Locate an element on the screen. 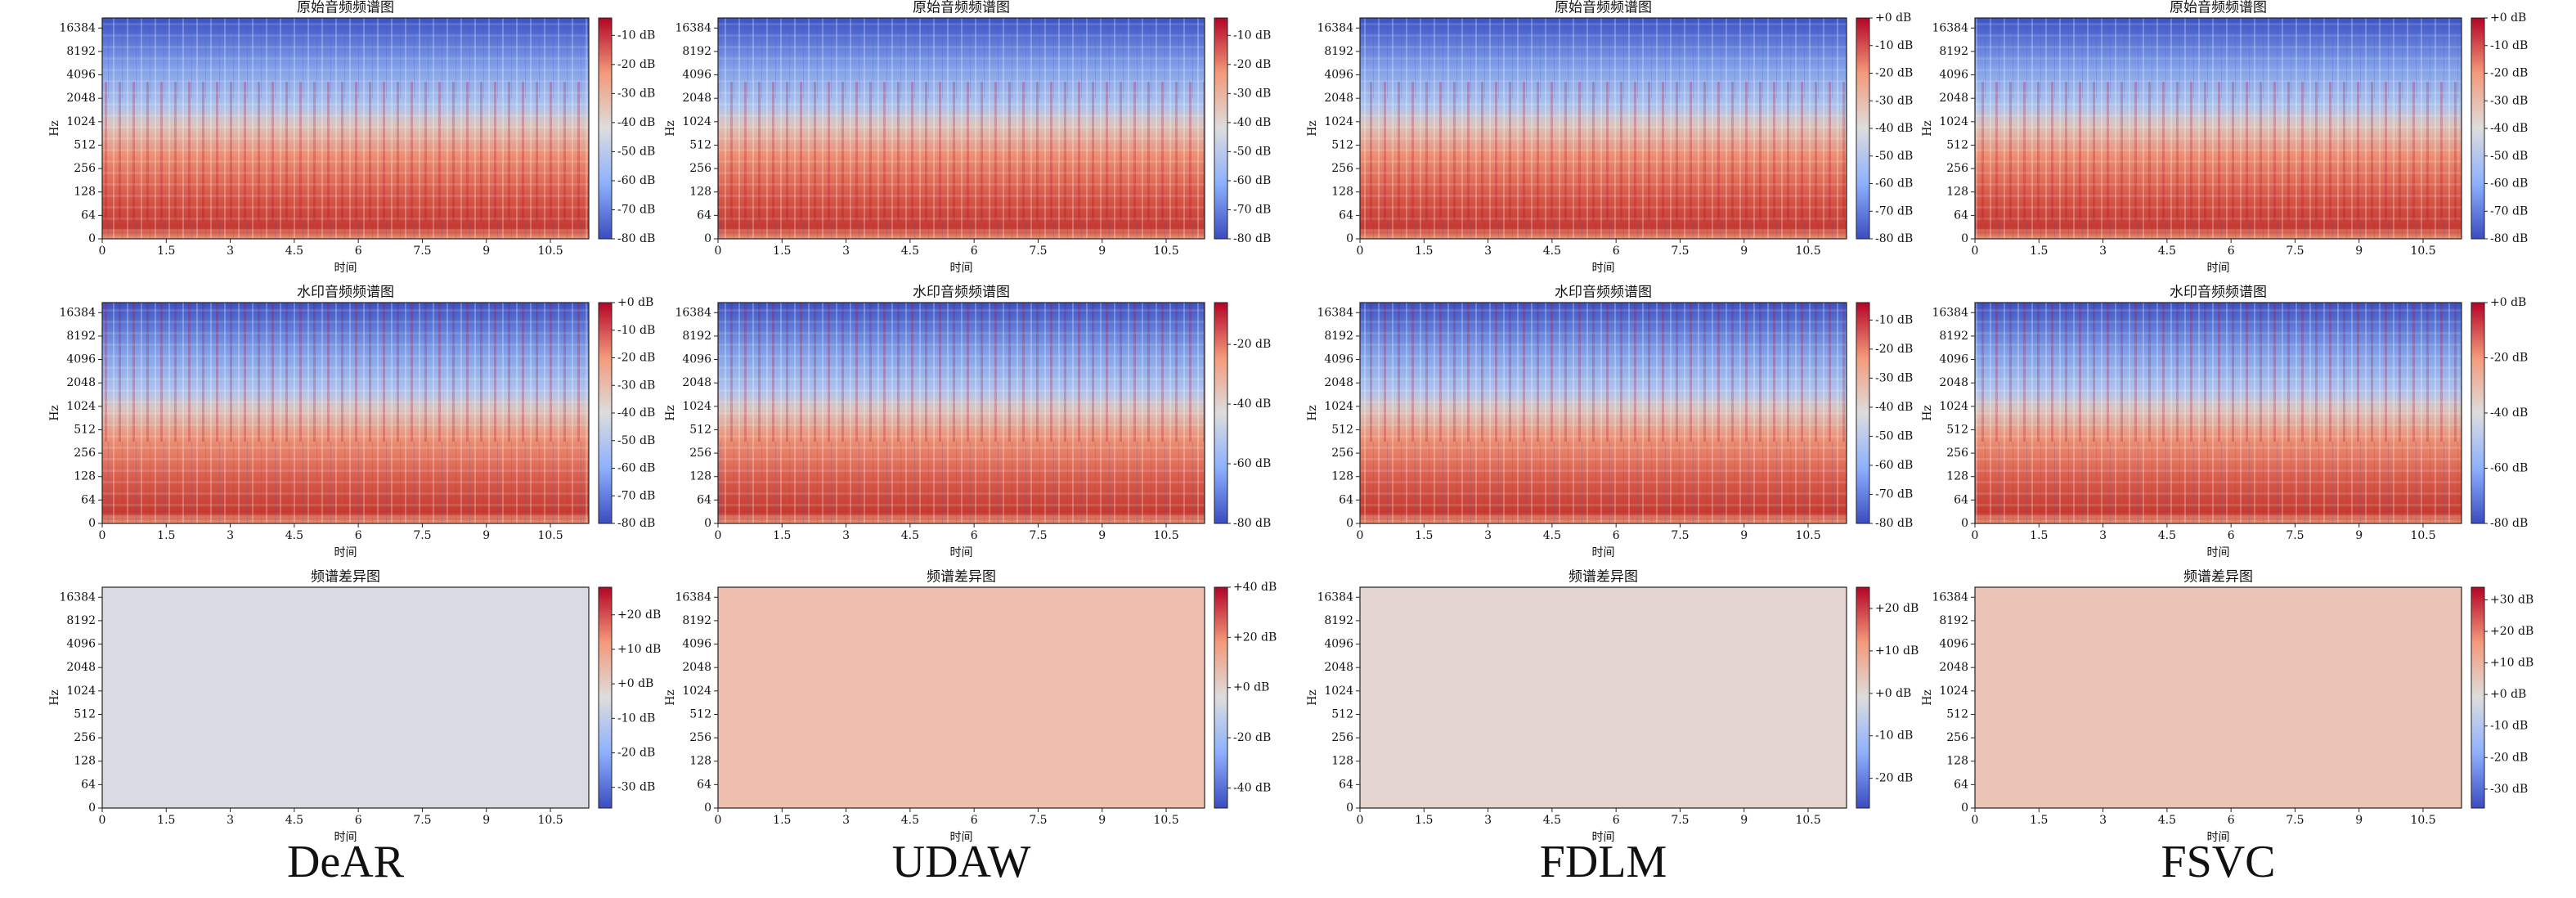 This screenshot has height=898, width=2576. method-label: FDLM is located at coordinates (1603, 862).